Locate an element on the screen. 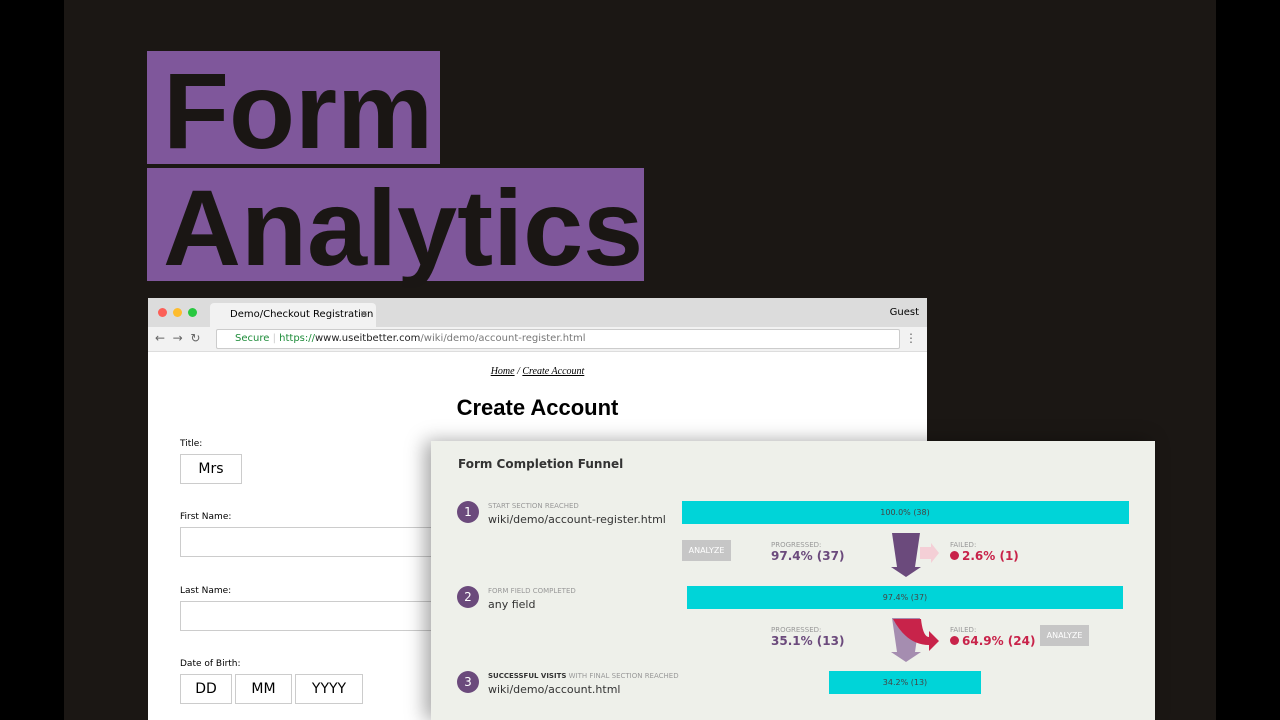 This screenshot has width=1280, height=720. crumb-sep: / is located at coordinates (518, 371).